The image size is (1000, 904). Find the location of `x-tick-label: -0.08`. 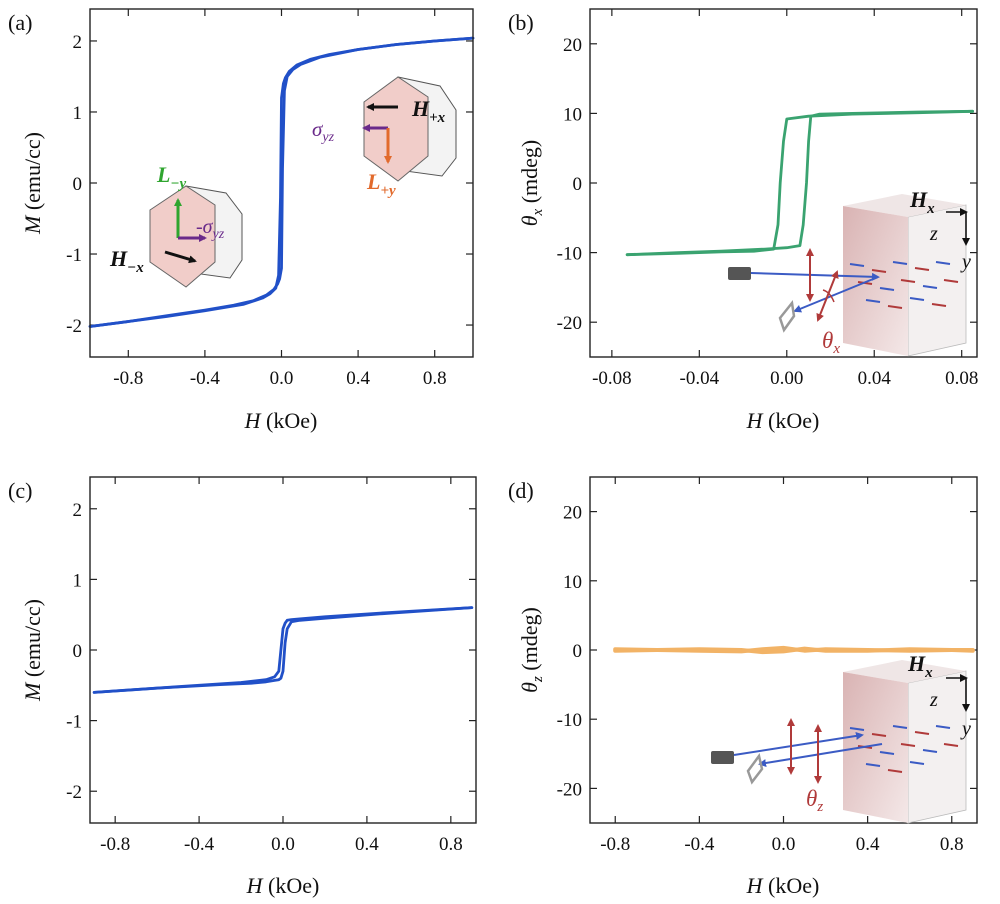

x-tick-label: -0.08 is located at coordinates (612, 378).